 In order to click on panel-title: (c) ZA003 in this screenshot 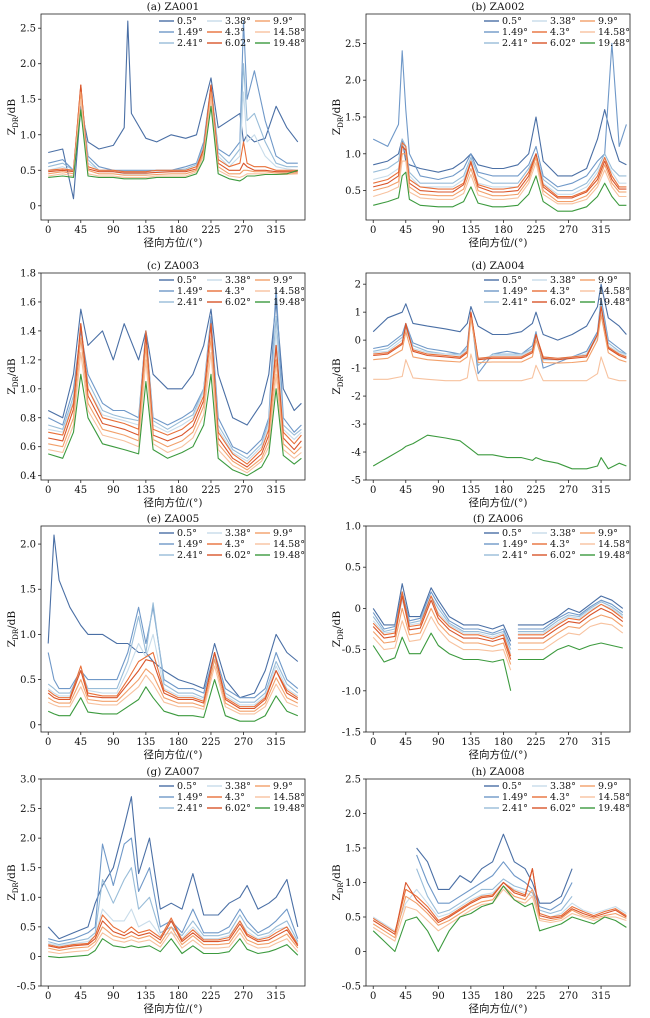, I will do `click(173, 266)`.